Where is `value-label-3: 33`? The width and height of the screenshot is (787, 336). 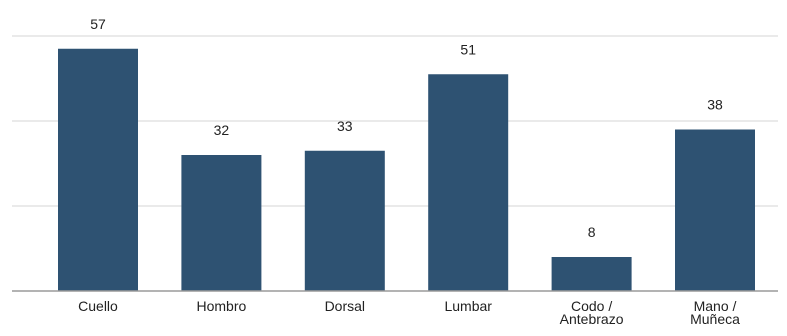 value-label-3: 33 is located at coordinates (345, 126).